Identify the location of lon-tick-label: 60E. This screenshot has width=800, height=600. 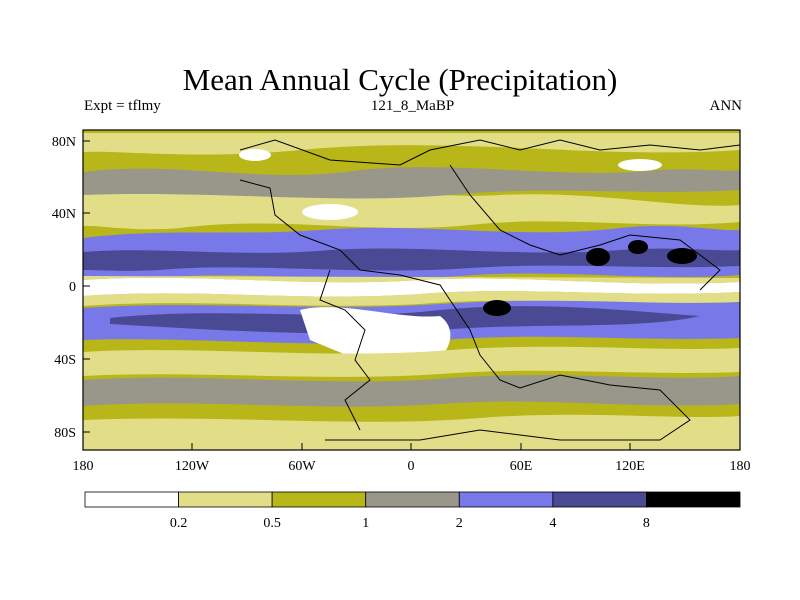
(521, 466).